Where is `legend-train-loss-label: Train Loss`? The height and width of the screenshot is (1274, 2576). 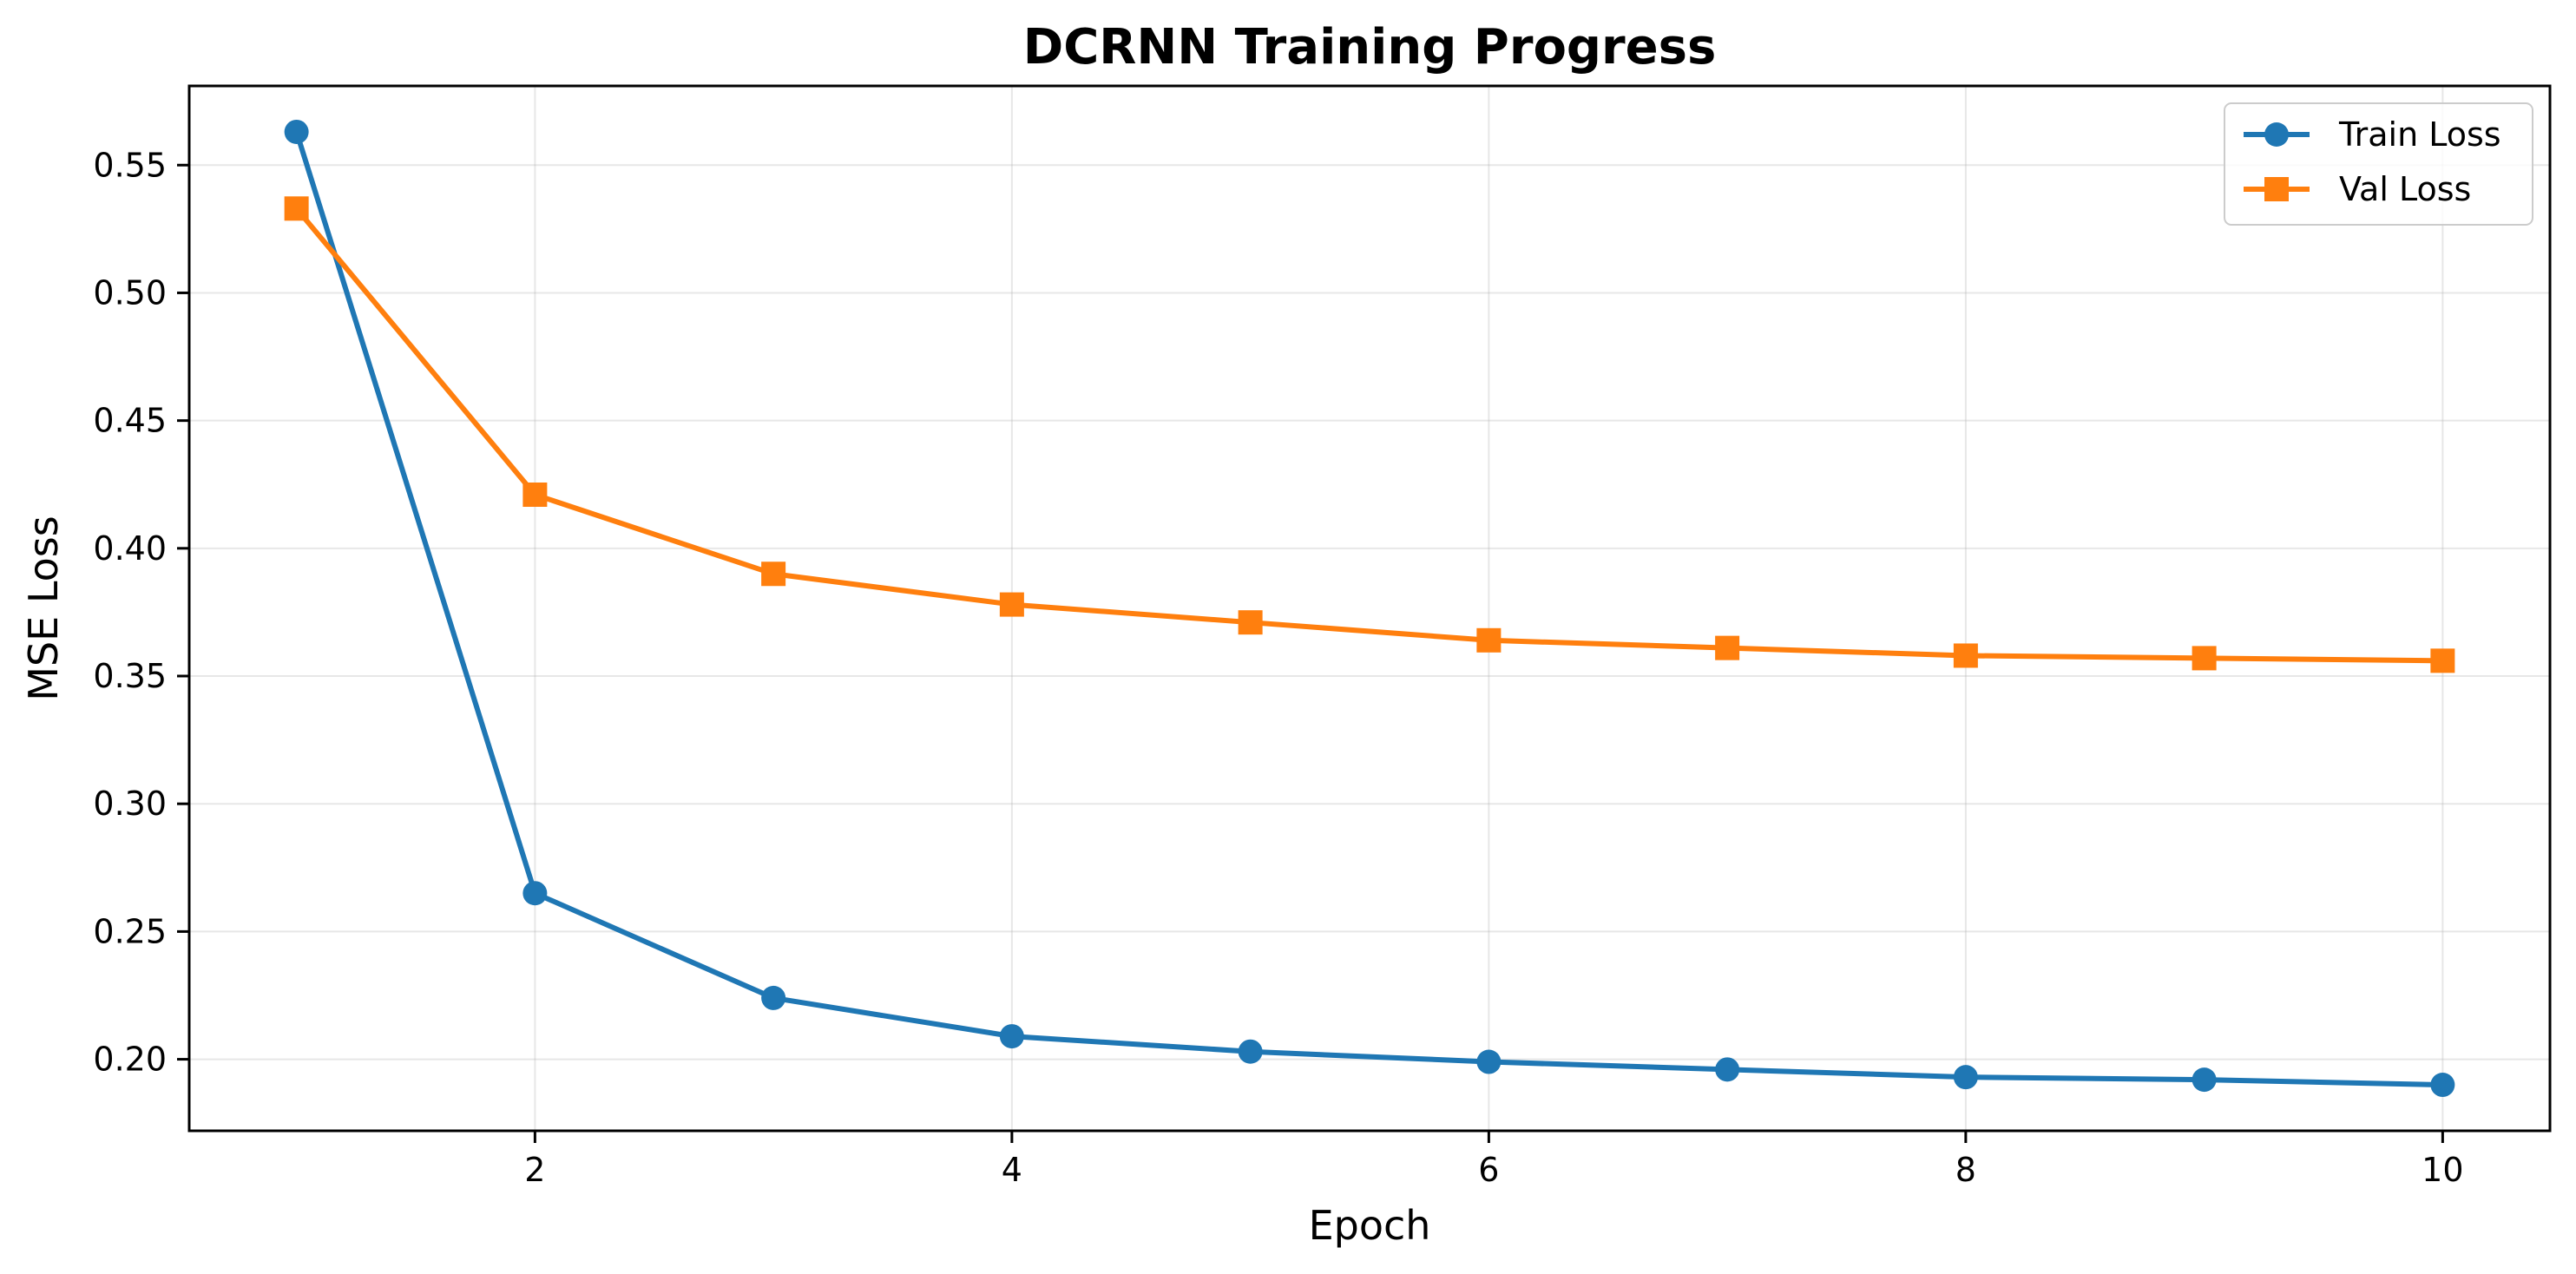
legend-train-loss-label: Train Loss is located at coordinates (2419, 134).